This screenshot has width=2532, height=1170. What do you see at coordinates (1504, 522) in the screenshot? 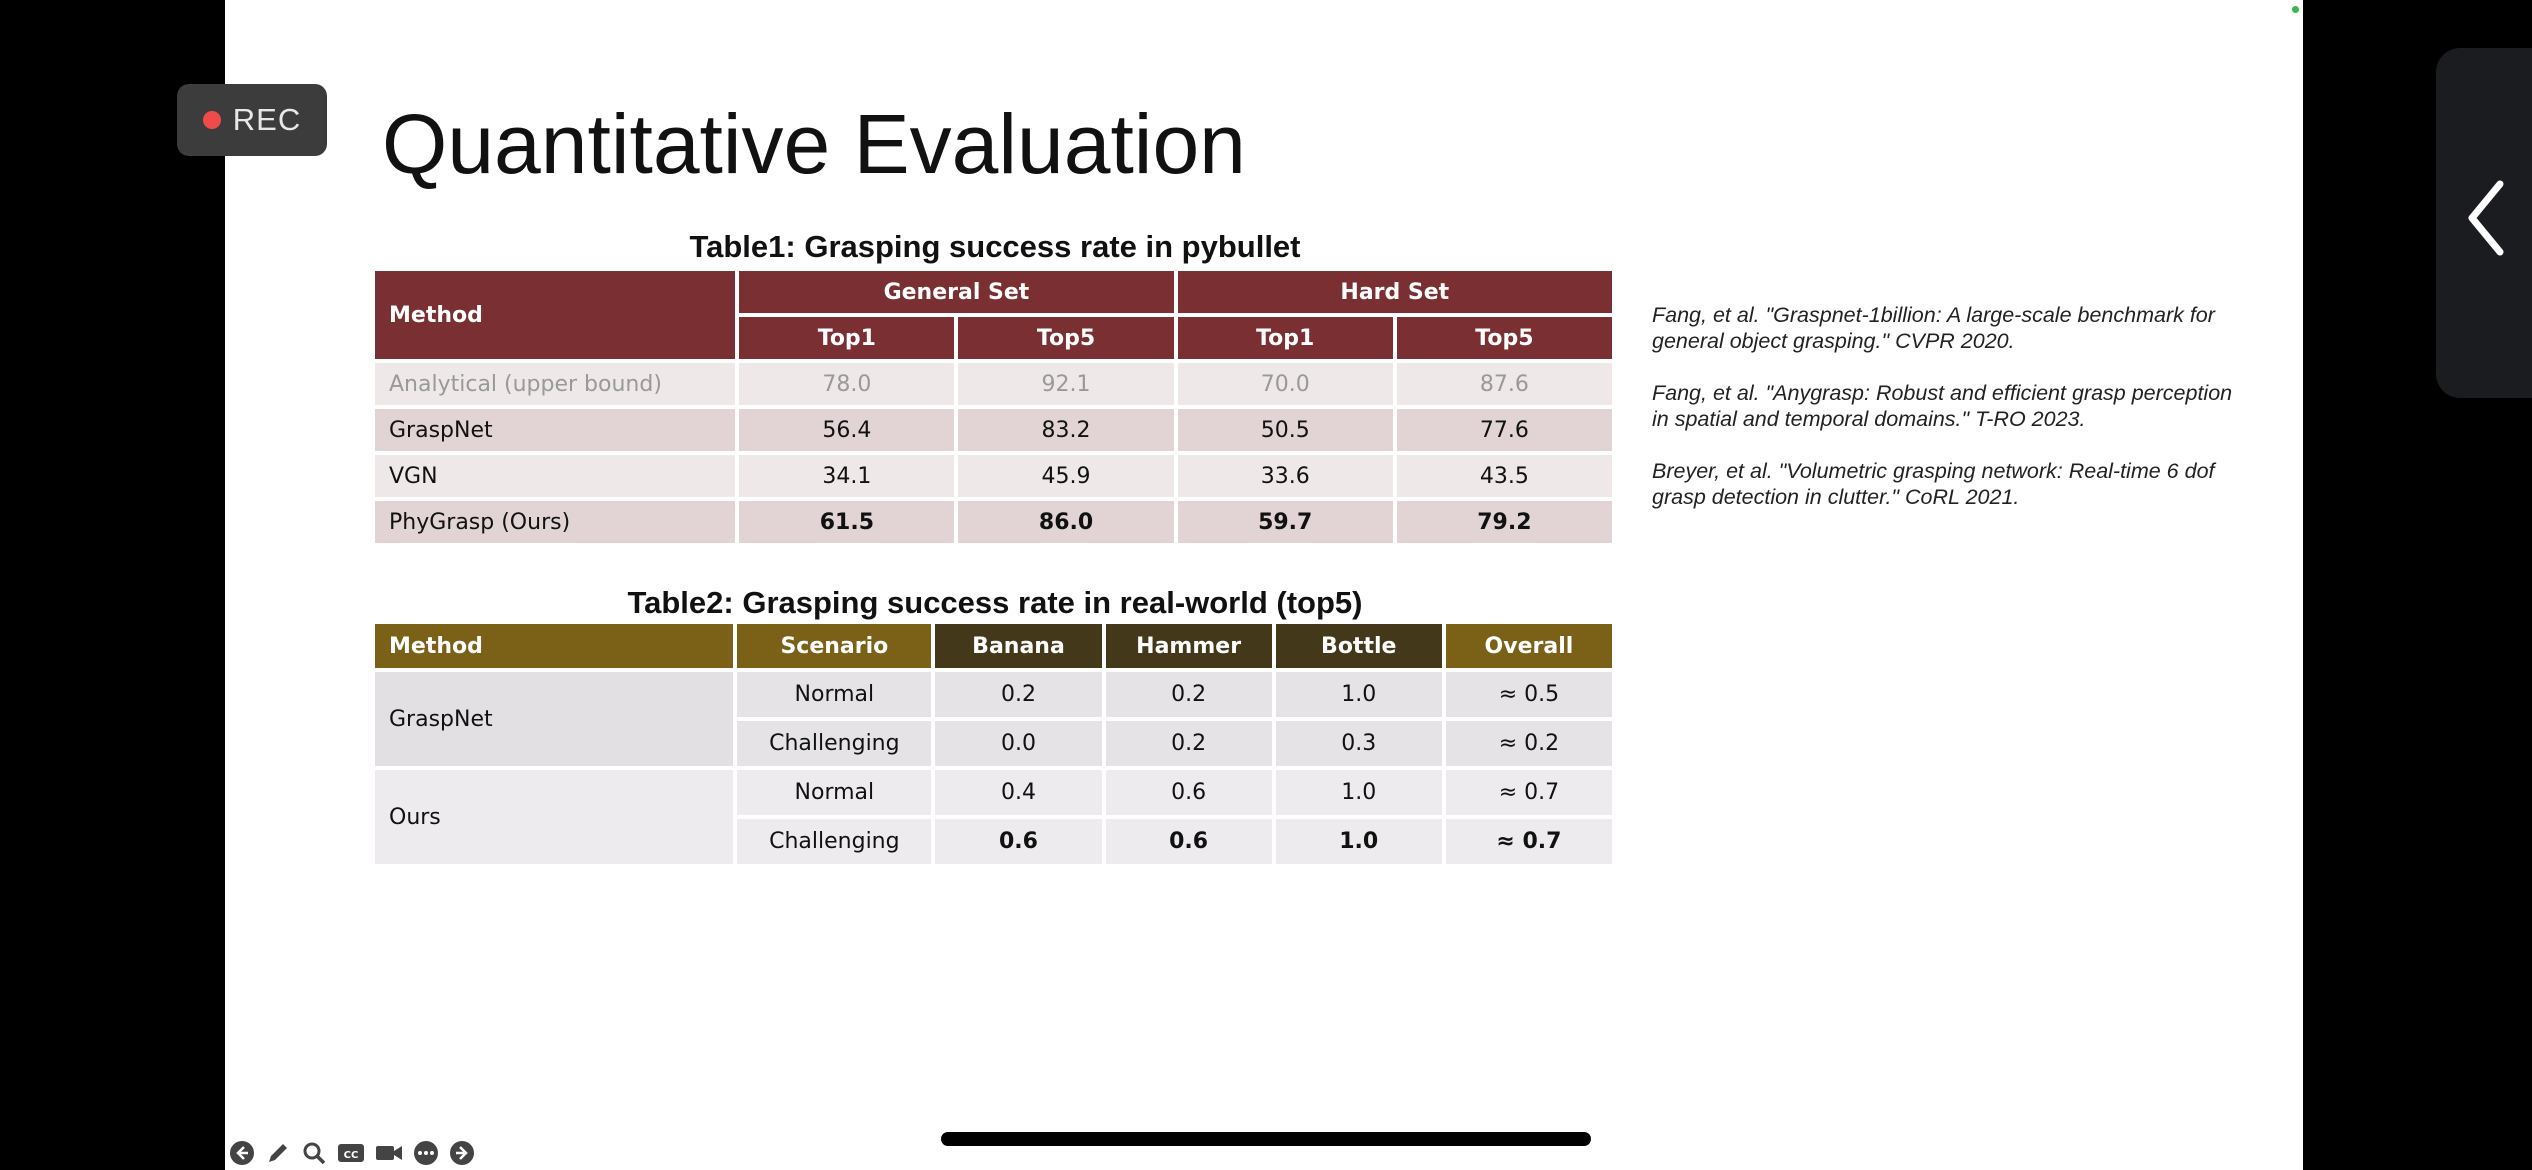
I see `table1-value-cell: 79.2` at bounding box center [1504, 522].